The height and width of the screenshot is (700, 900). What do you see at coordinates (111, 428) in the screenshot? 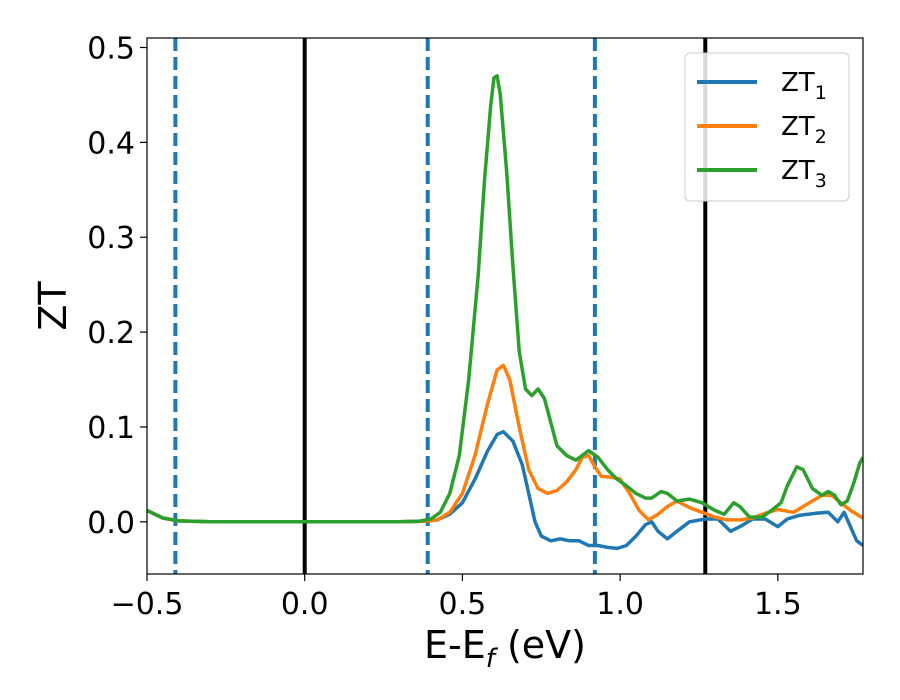
I see `y-tick-label: 0.1` at bounding box center [111, 428].